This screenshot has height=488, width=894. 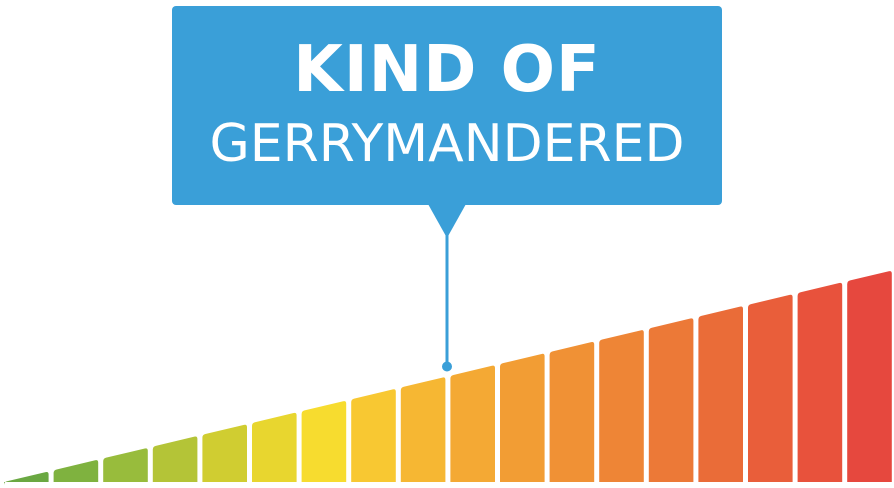 I want to click on rating-label-secondary: GERRYMANDERED, so click(x=447, y=144).